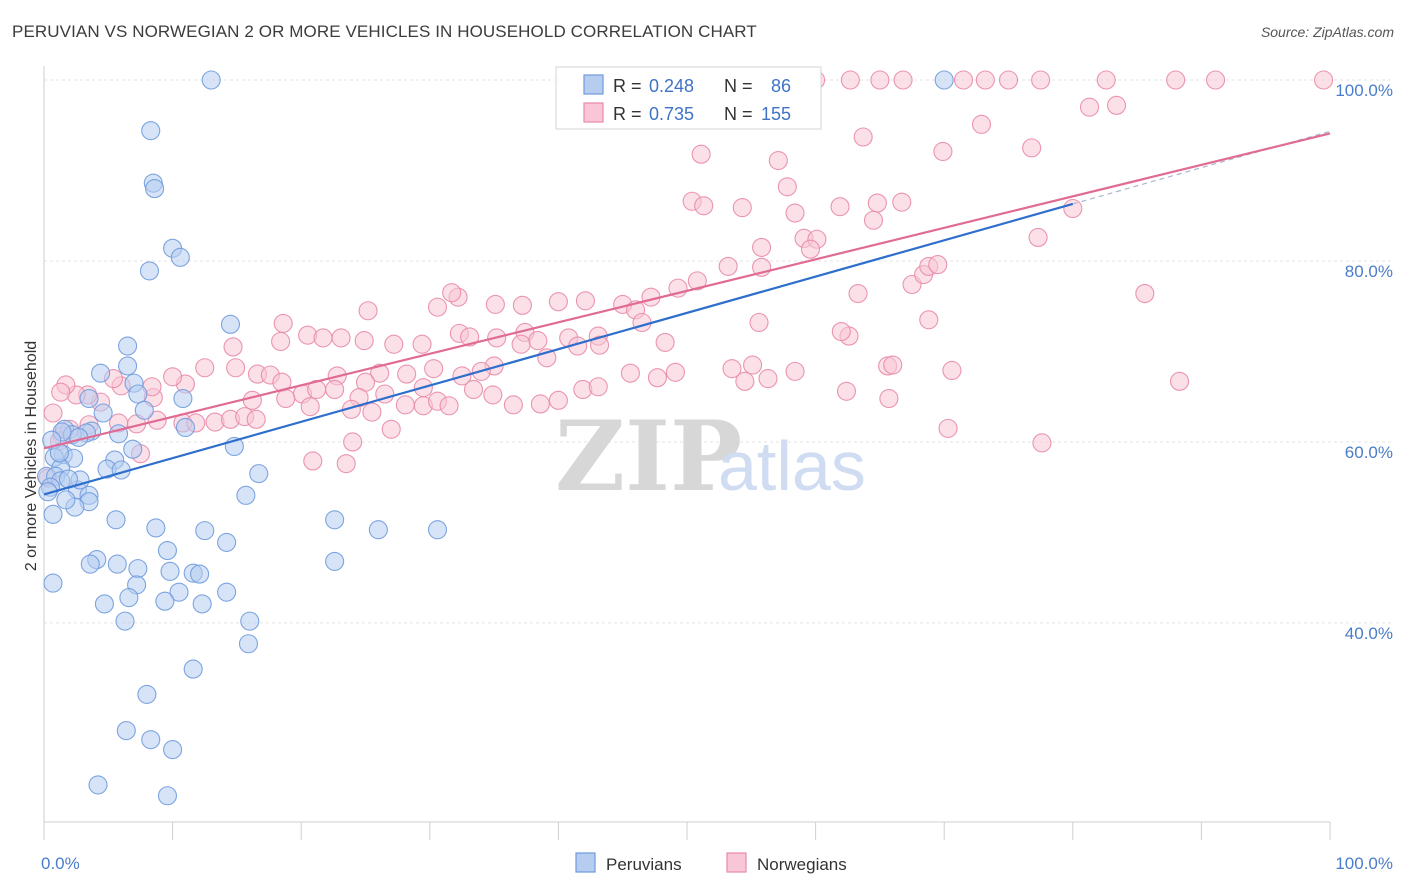  Describe the element at coordinates (648, 456) in the screenshot. I see `watermark-zip: ZIP` at that location.